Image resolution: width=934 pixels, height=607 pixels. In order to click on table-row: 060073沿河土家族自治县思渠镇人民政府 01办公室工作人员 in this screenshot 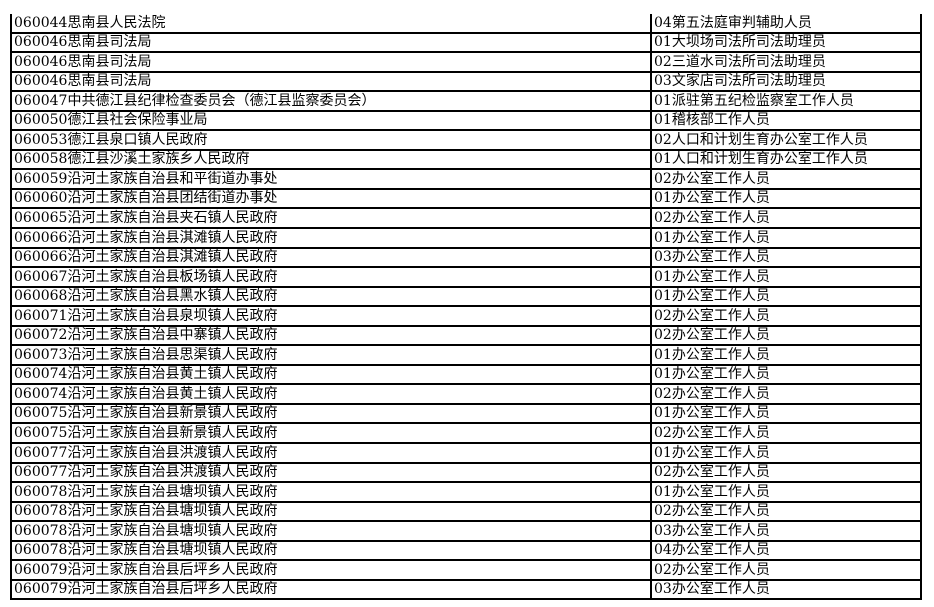, I will do `click(466, 355)`.